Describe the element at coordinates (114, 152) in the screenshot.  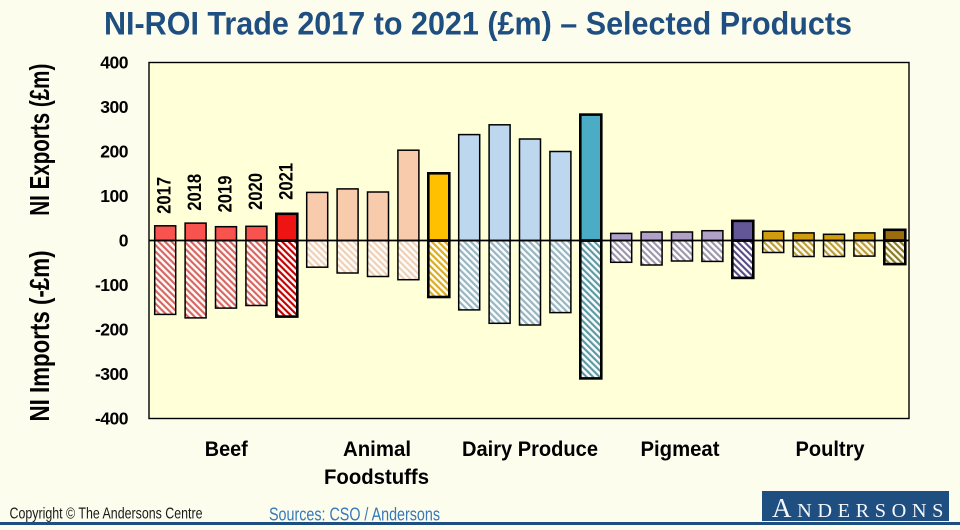
I see `svg-text: 200` at that location.